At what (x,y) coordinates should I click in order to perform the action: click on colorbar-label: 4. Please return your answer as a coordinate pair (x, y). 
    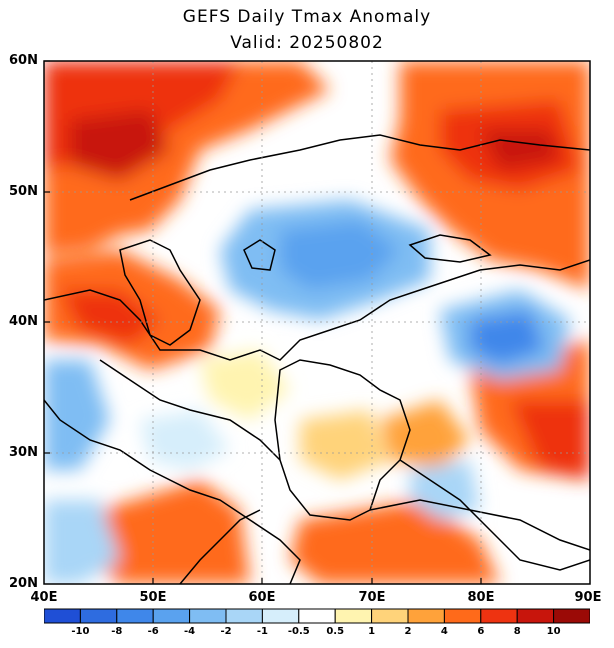
    Looking at the image, I should click on (444, 631).